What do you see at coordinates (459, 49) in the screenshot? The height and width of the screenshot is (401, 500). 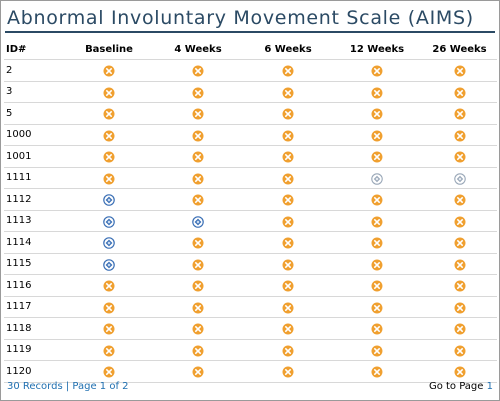 I see `column-header-26-weeks: 26 Weeks` at bounding box center [459, 49].